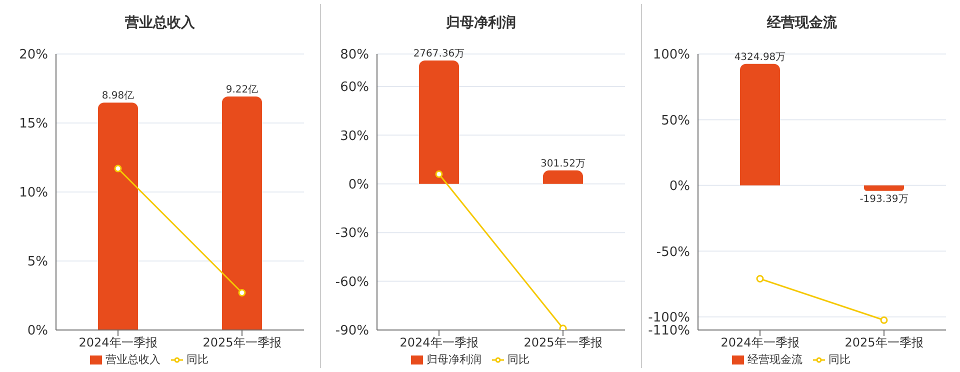  Describe the element at coordinates (354, 55) in the screenshot. I see `y-tick-label: 80%` at that location.